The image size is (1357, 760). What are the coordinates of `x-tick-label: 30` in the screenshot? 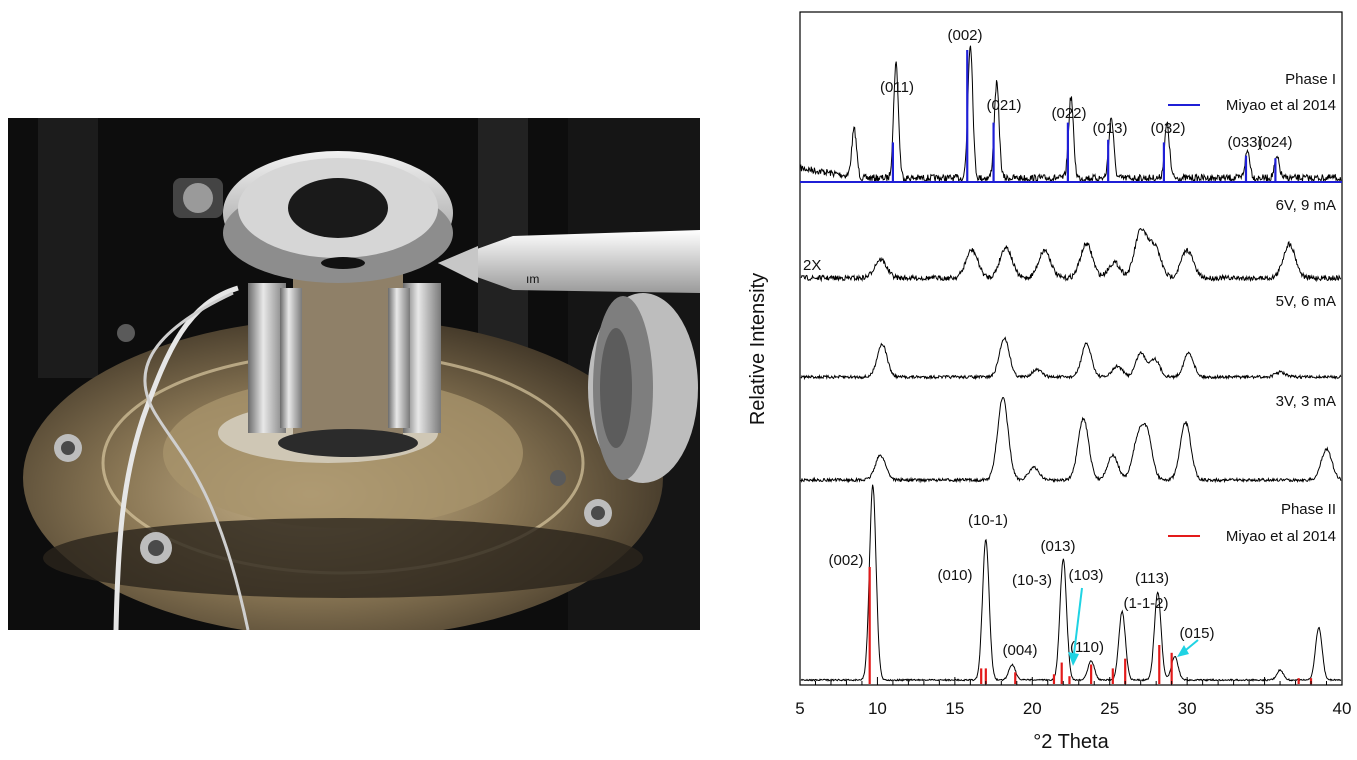 It's located at (1187, 708).